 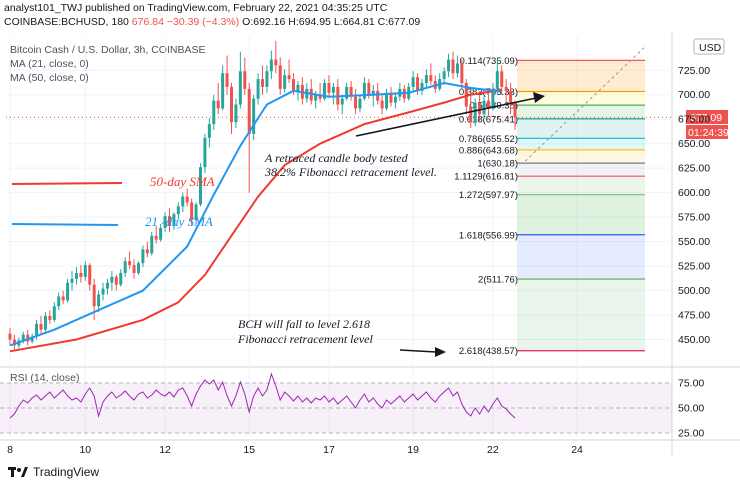 I want to click on fib-level-label: 1.1129(616.81), so click(x=486, y=177).